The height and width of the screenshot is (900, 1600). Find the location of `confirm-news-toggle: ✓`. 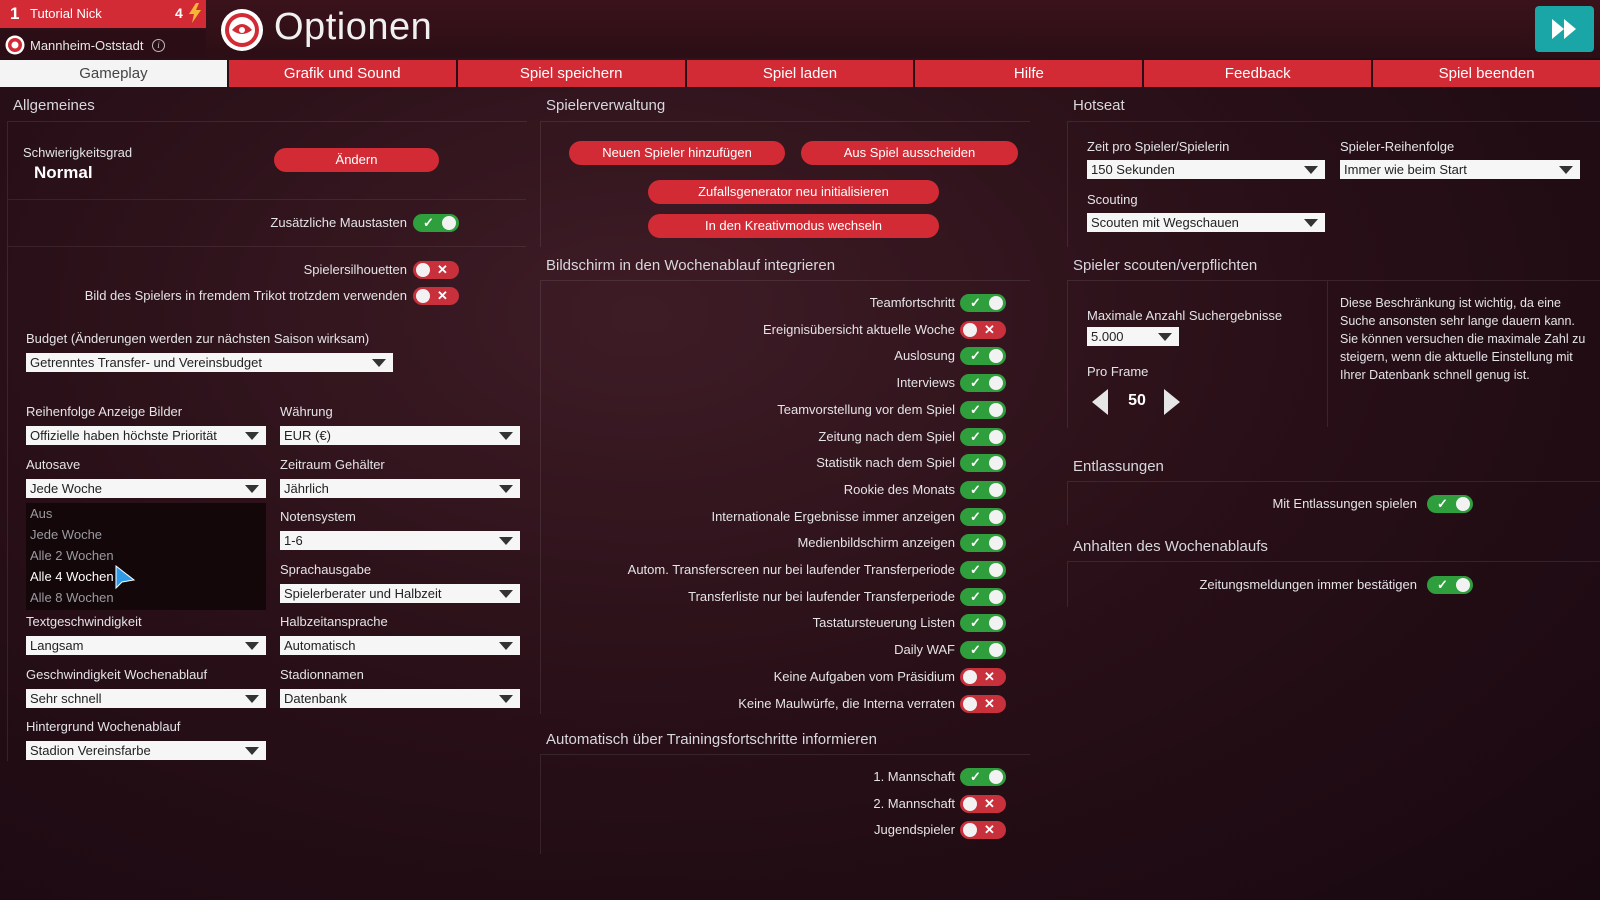

confirm-news-toggle: ✓ is located at coordinates (1450, 585).